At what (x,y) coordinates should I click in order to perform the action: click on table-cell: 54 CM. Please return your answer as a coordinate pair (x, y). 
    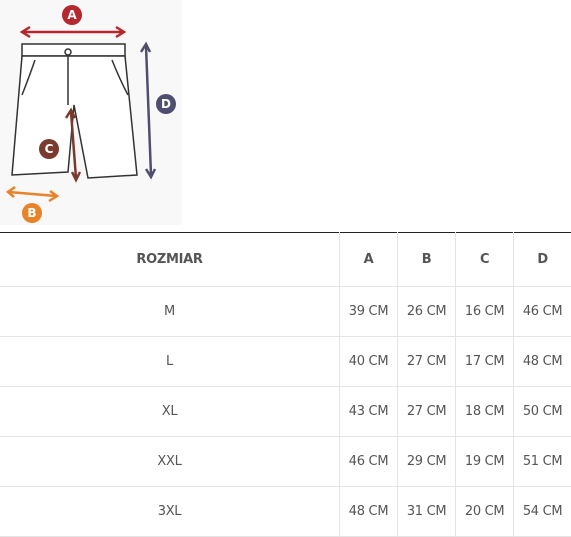
    Looking at the image, I should click on (542, 511).